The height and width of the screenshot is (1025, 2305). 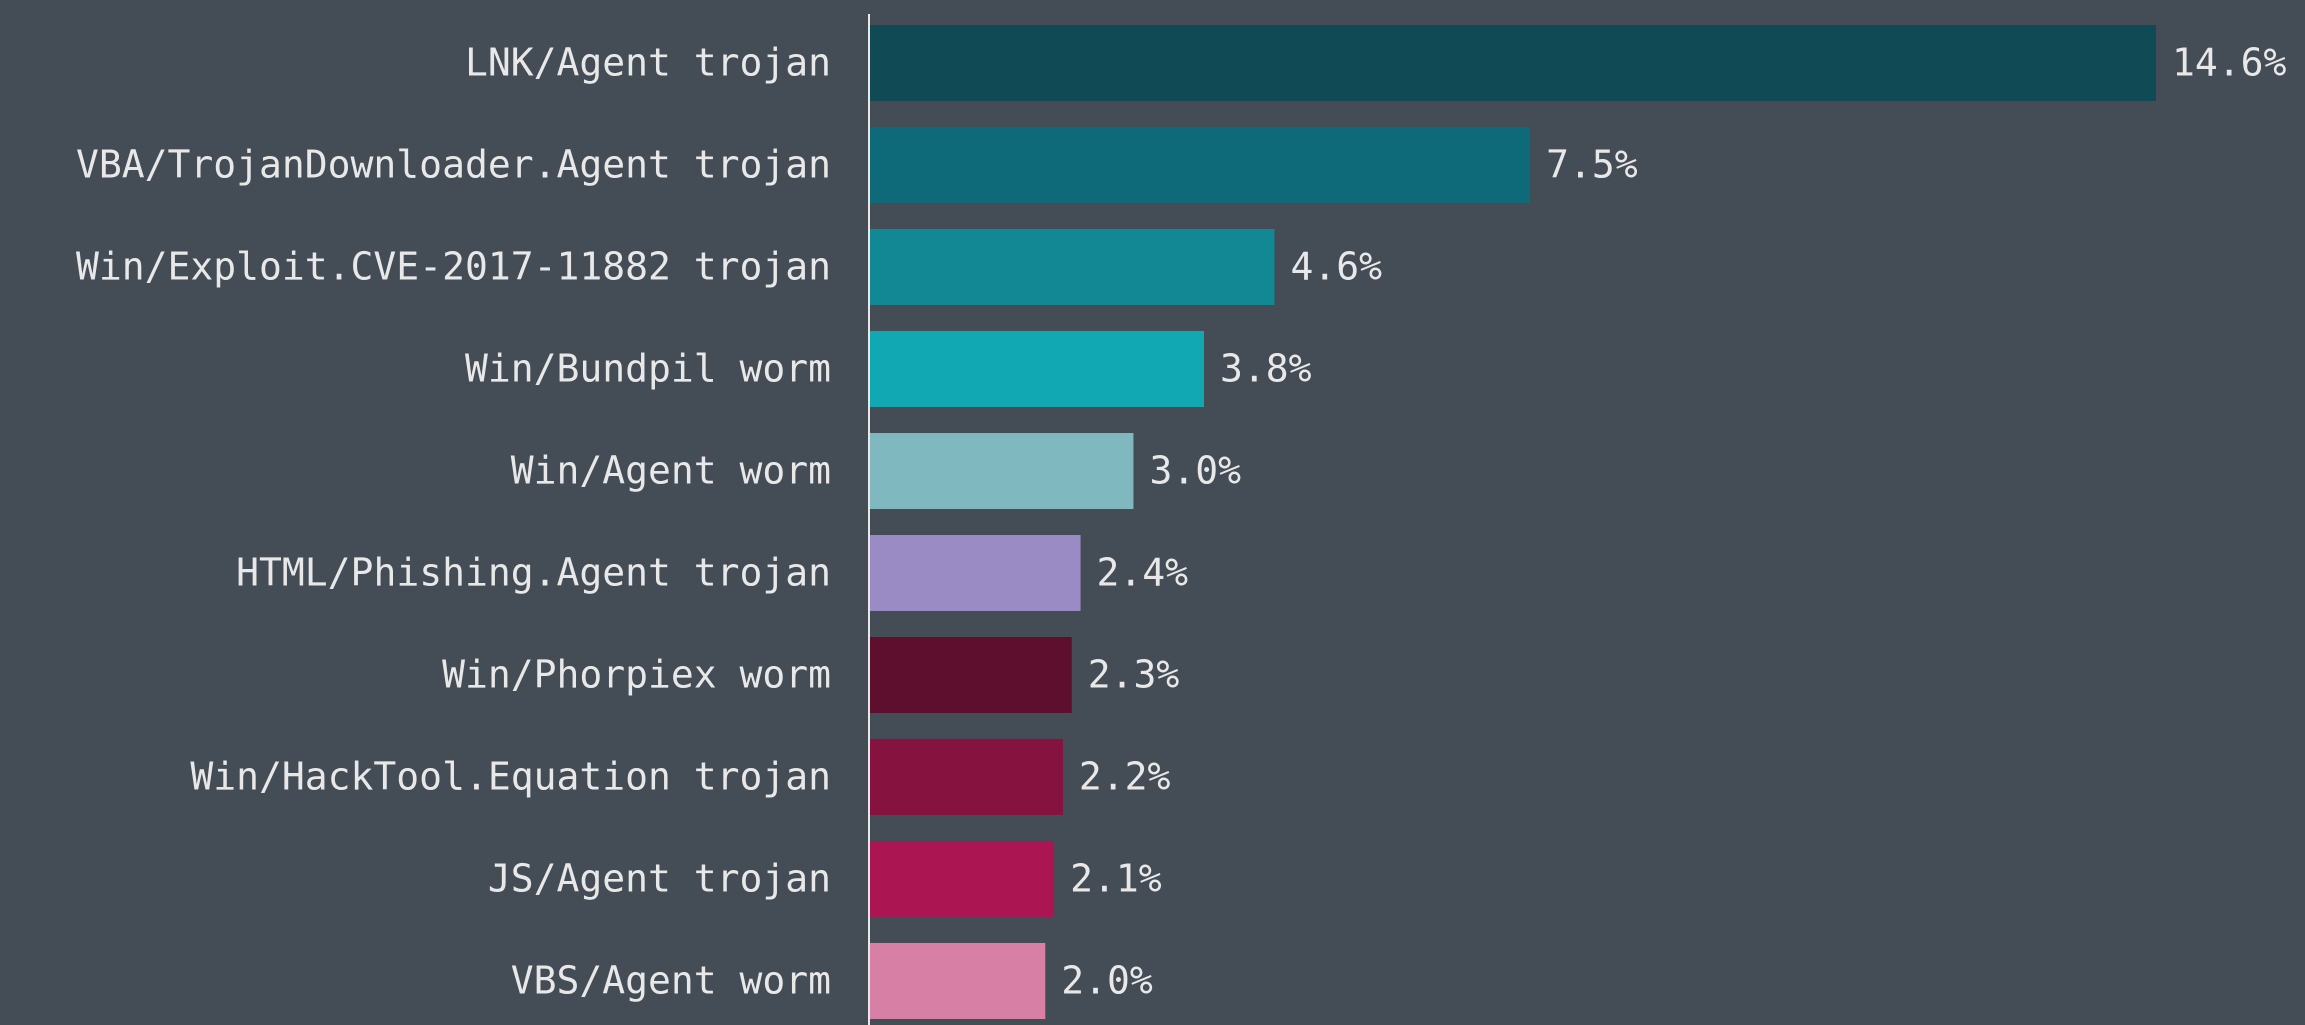 What do you see at coordinates (453, 267) in the screenshot?
I see `category-label: Win/Exploit.CVE-2017-11882 trojan` at bounding box center [453, 267].